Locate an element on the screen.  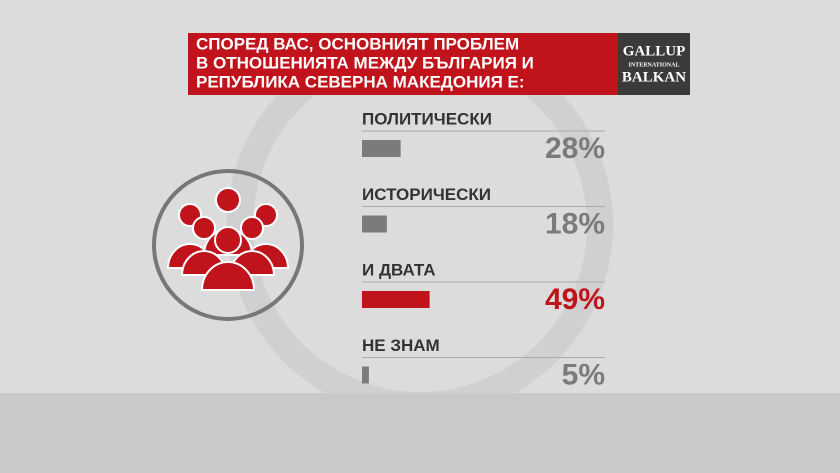
value-label: 18% is located at coordinates (575, 223).